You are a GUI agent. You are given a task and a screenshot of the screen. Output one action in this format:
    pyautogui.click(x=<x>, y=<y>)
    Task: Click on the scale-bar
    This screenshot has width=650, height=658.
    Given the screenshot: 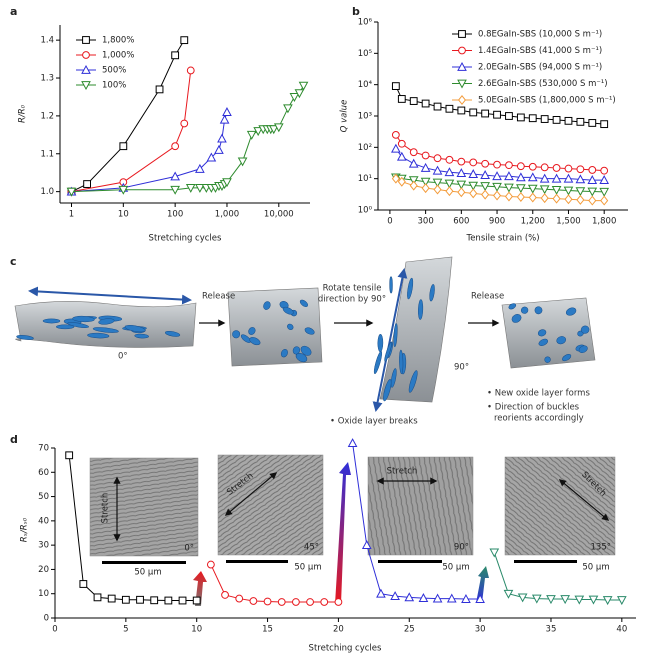 What is the action you would take?
    pyautogui.click(x=257, y=561)
    